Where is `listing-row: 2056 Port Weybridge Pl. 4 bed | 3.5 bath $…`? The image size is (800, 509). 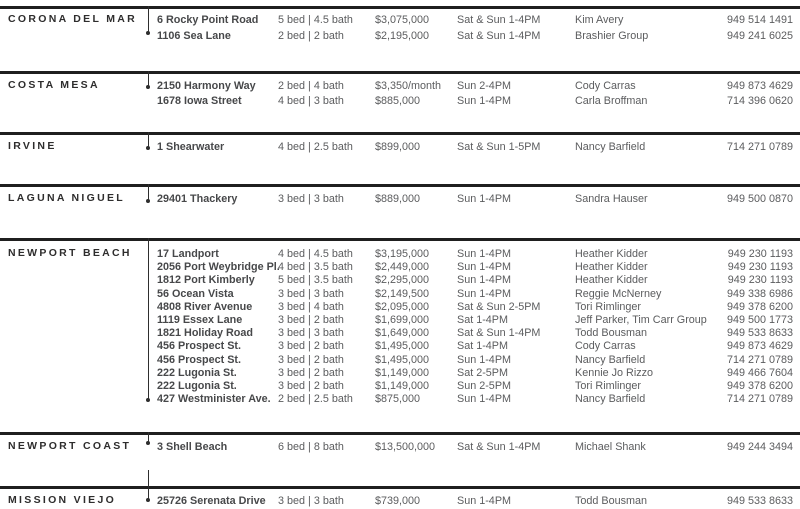 listing-row: 2056 Port Weybridge Pl. 4 bed | 3.5 bath $… is located at coordinates (400, 268).